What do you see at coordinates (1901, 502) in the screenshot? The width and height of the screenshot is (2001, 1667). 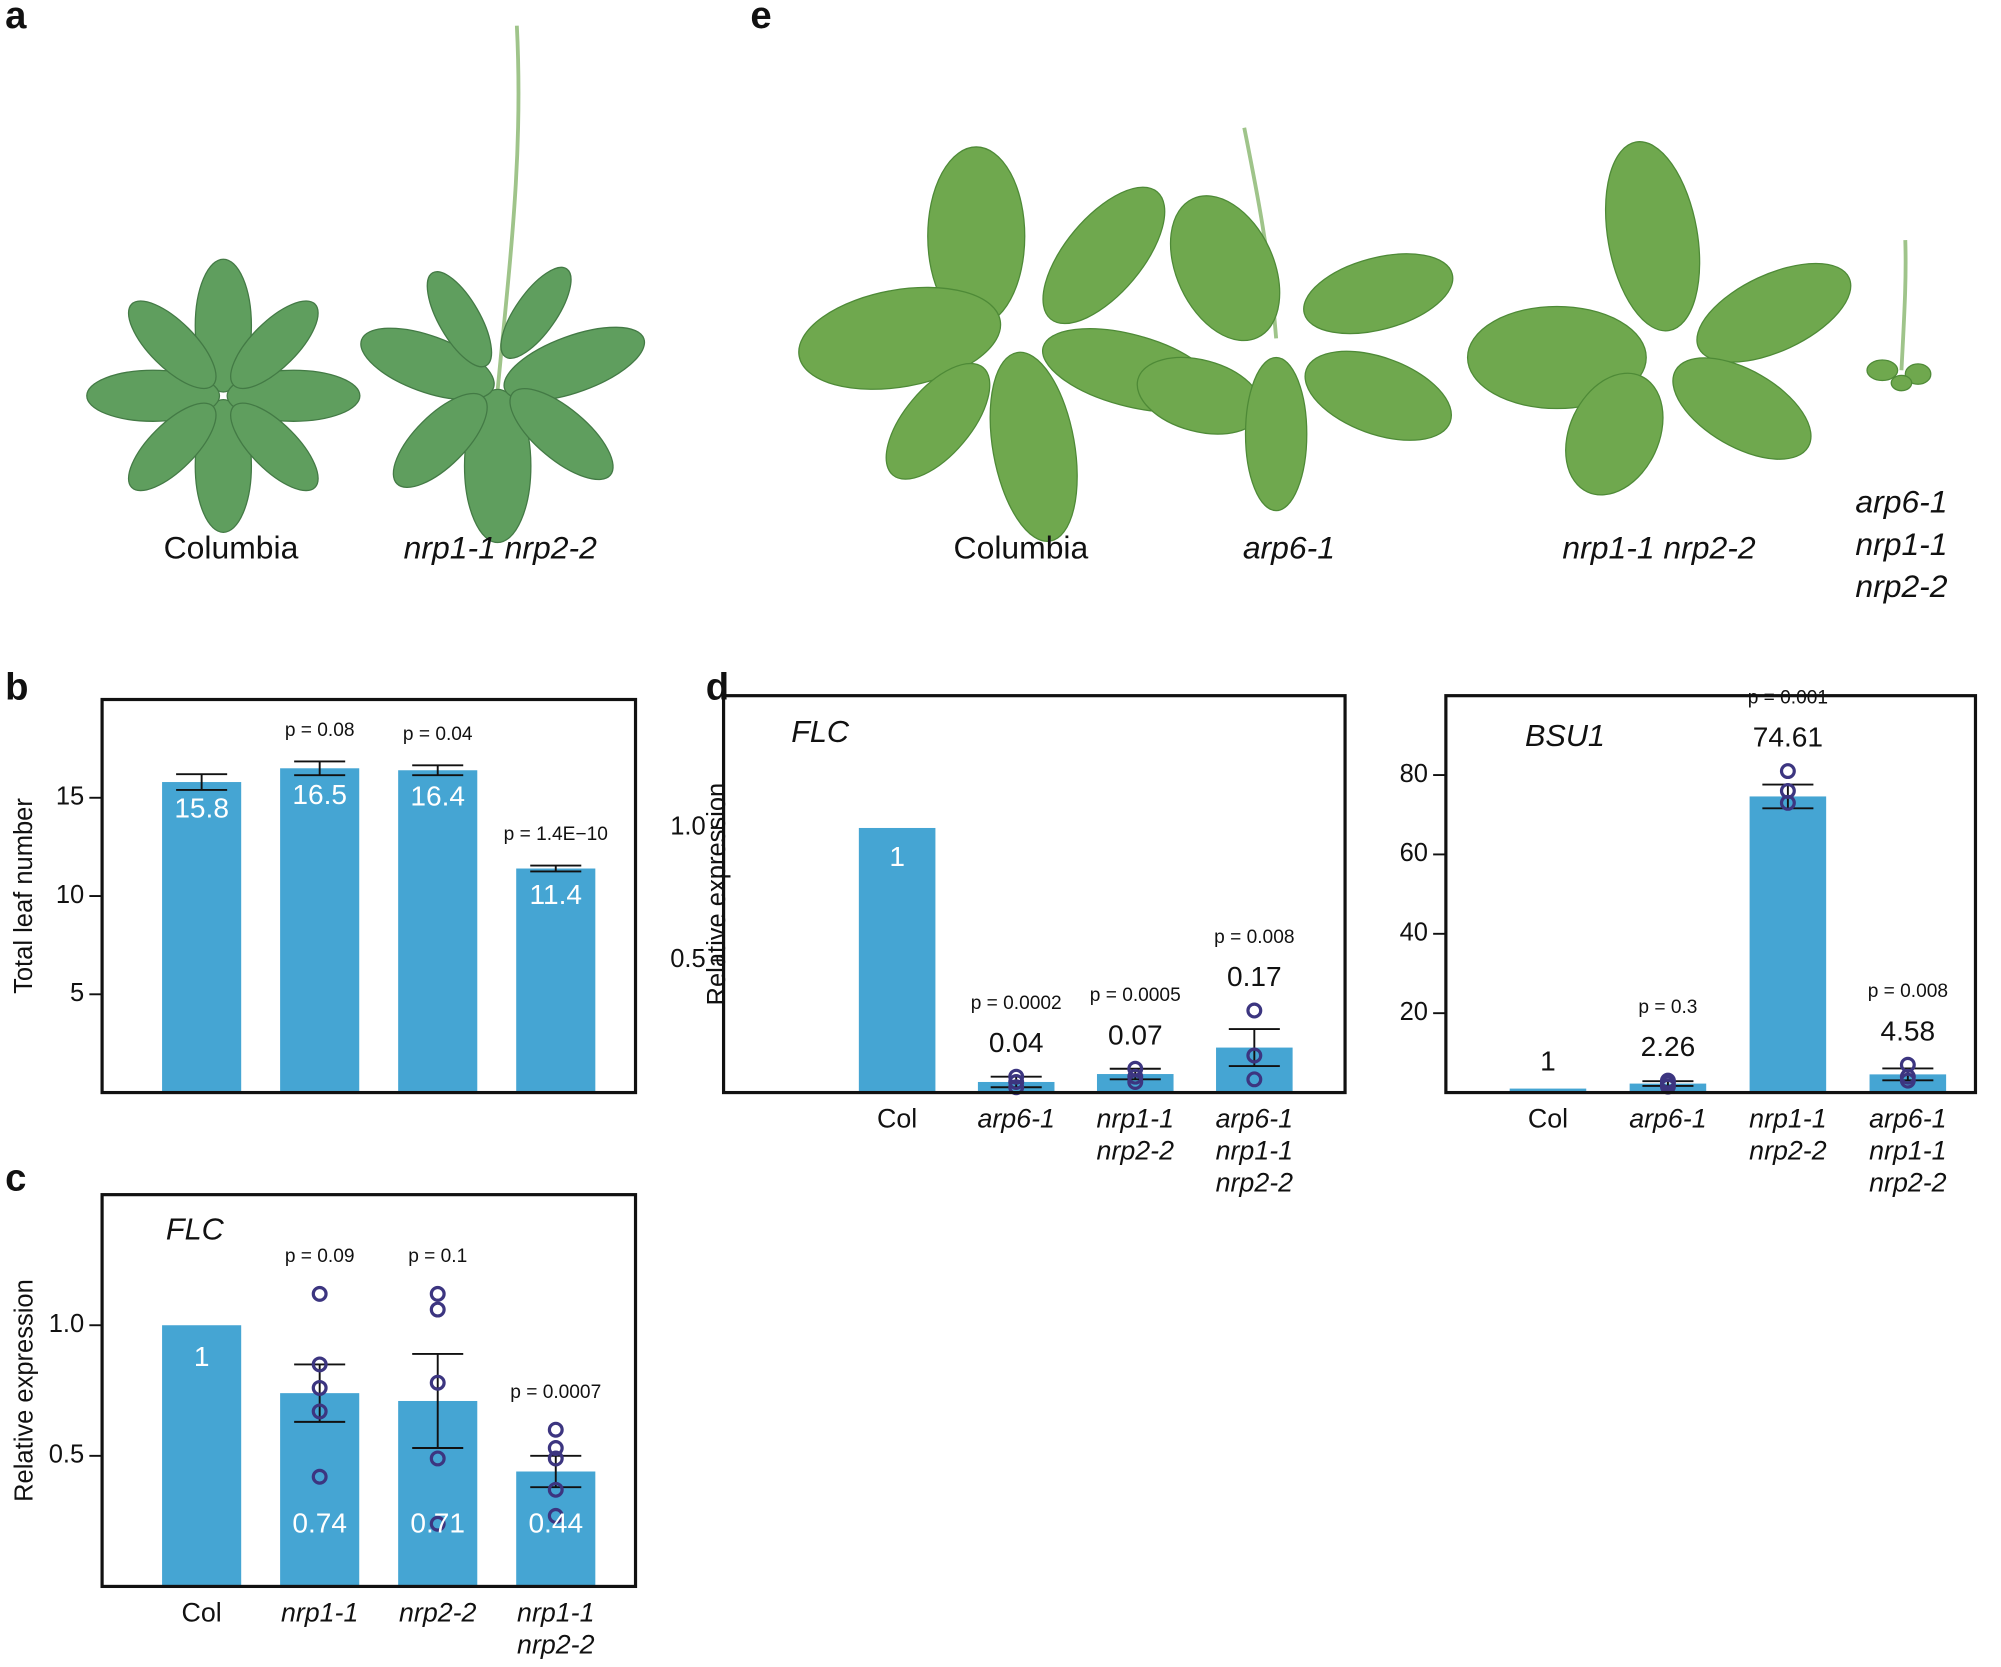 I see `plant-label: arp6-1` at bounding box center [1901, 502].